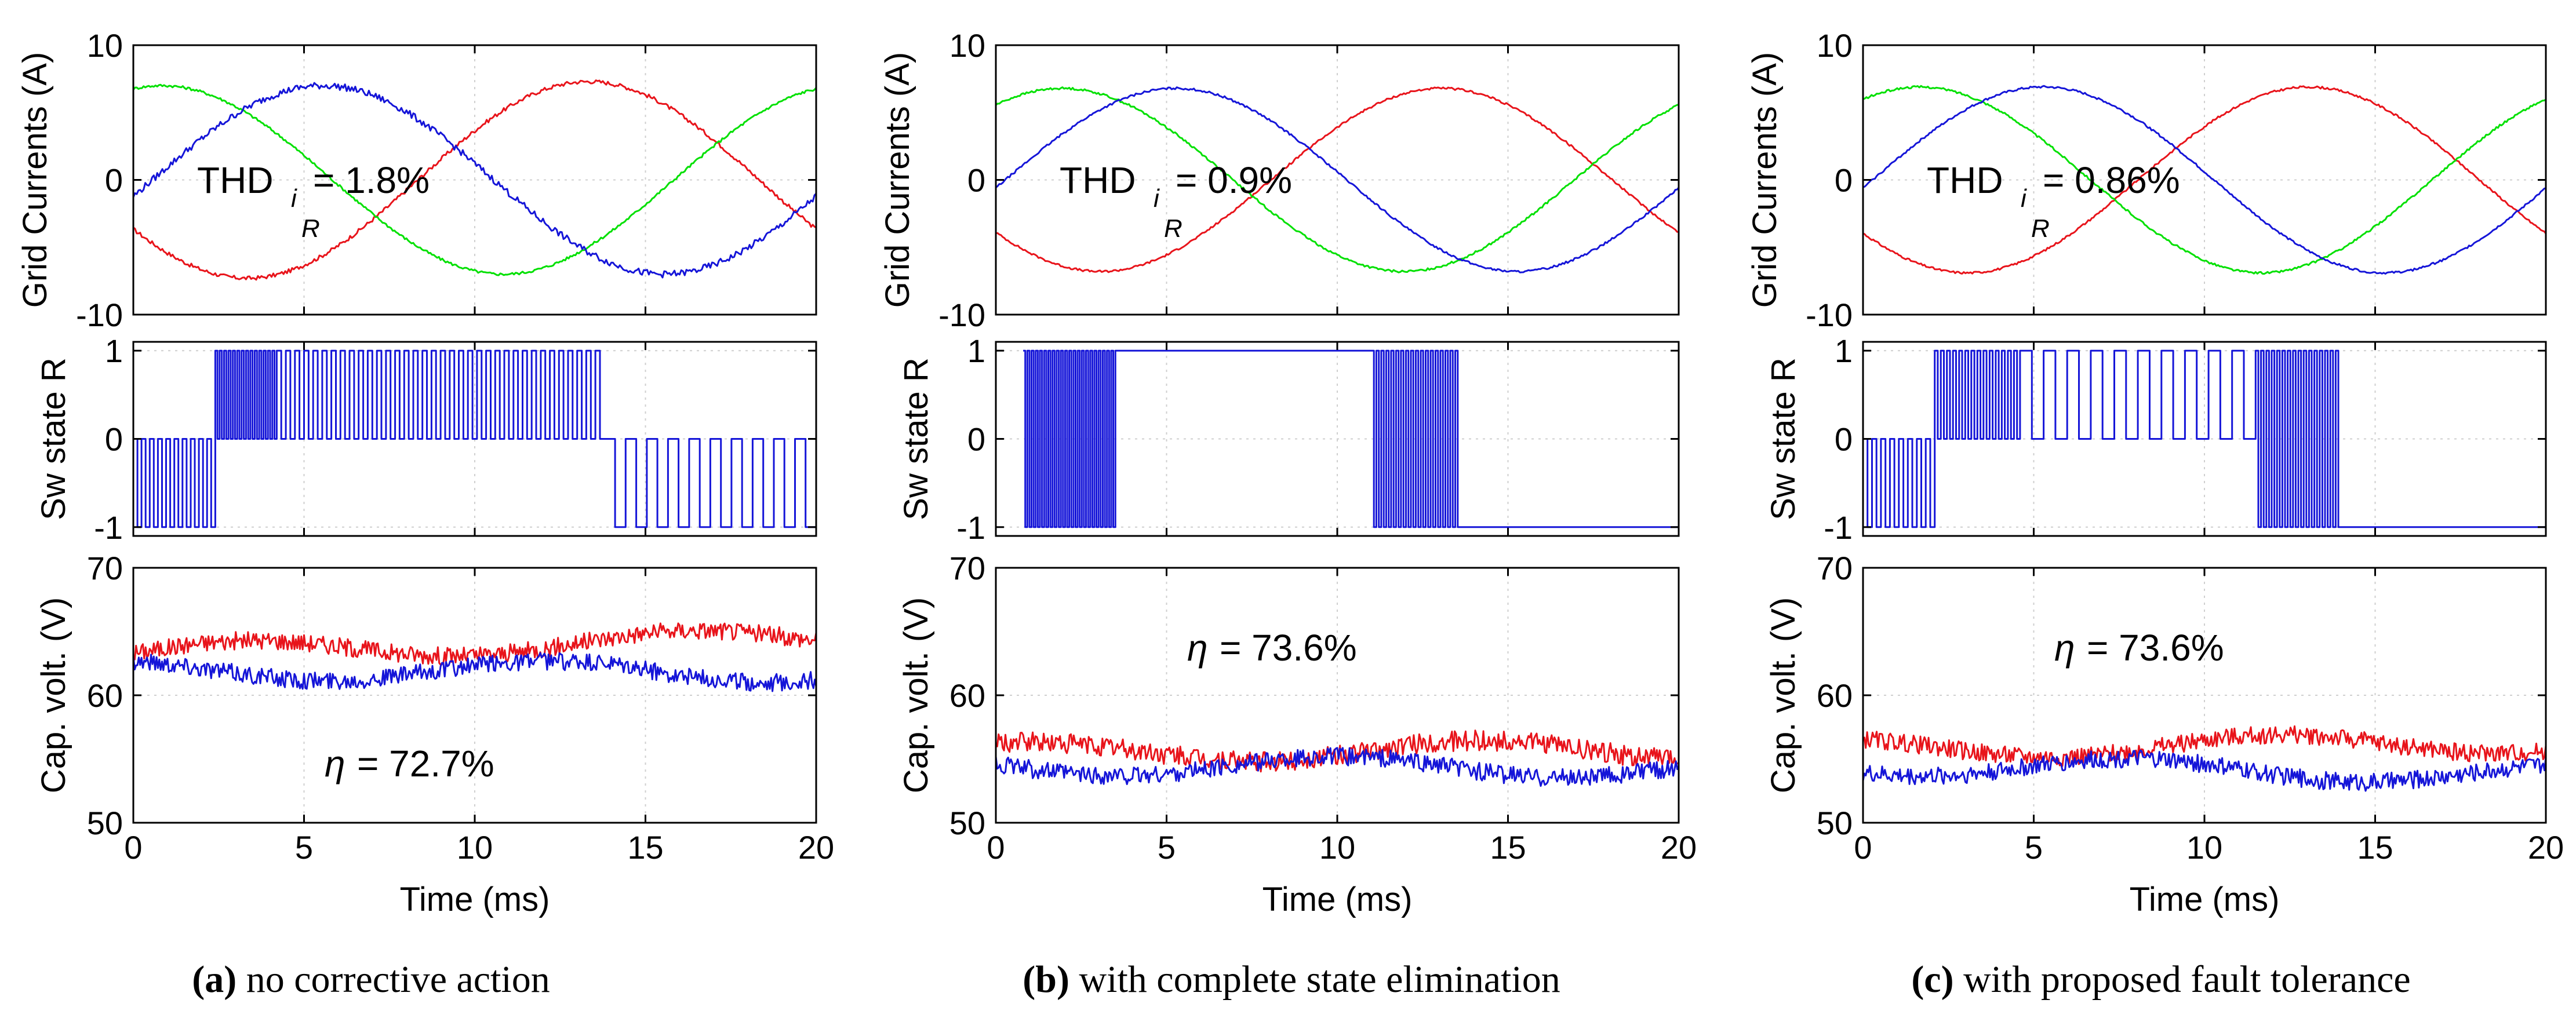 This screenshot has width=2576, height=1029. Describe the element at coordinates (1838, 527) in the screenshot. I see `y-tick-label: -1` at that location.